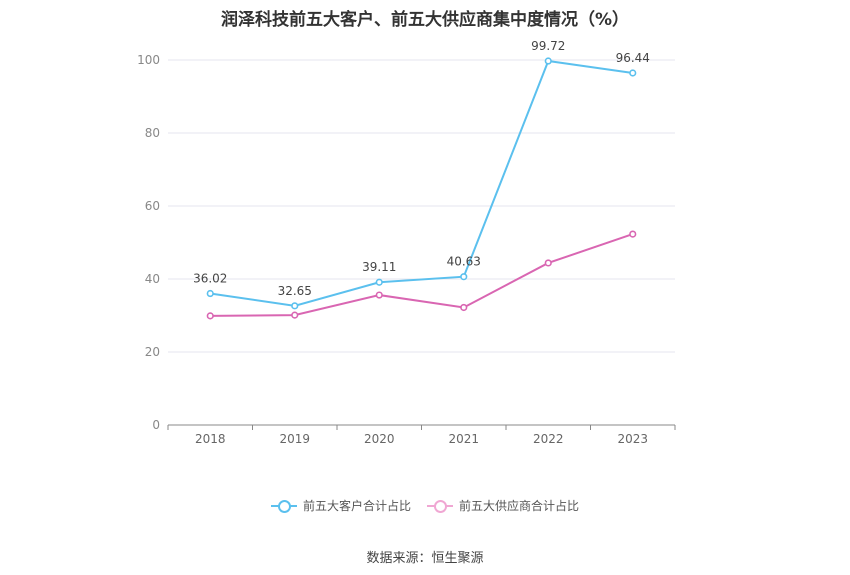  I want to click on legend-item-customers: 前五大客户合计占比, so click(340, 505).